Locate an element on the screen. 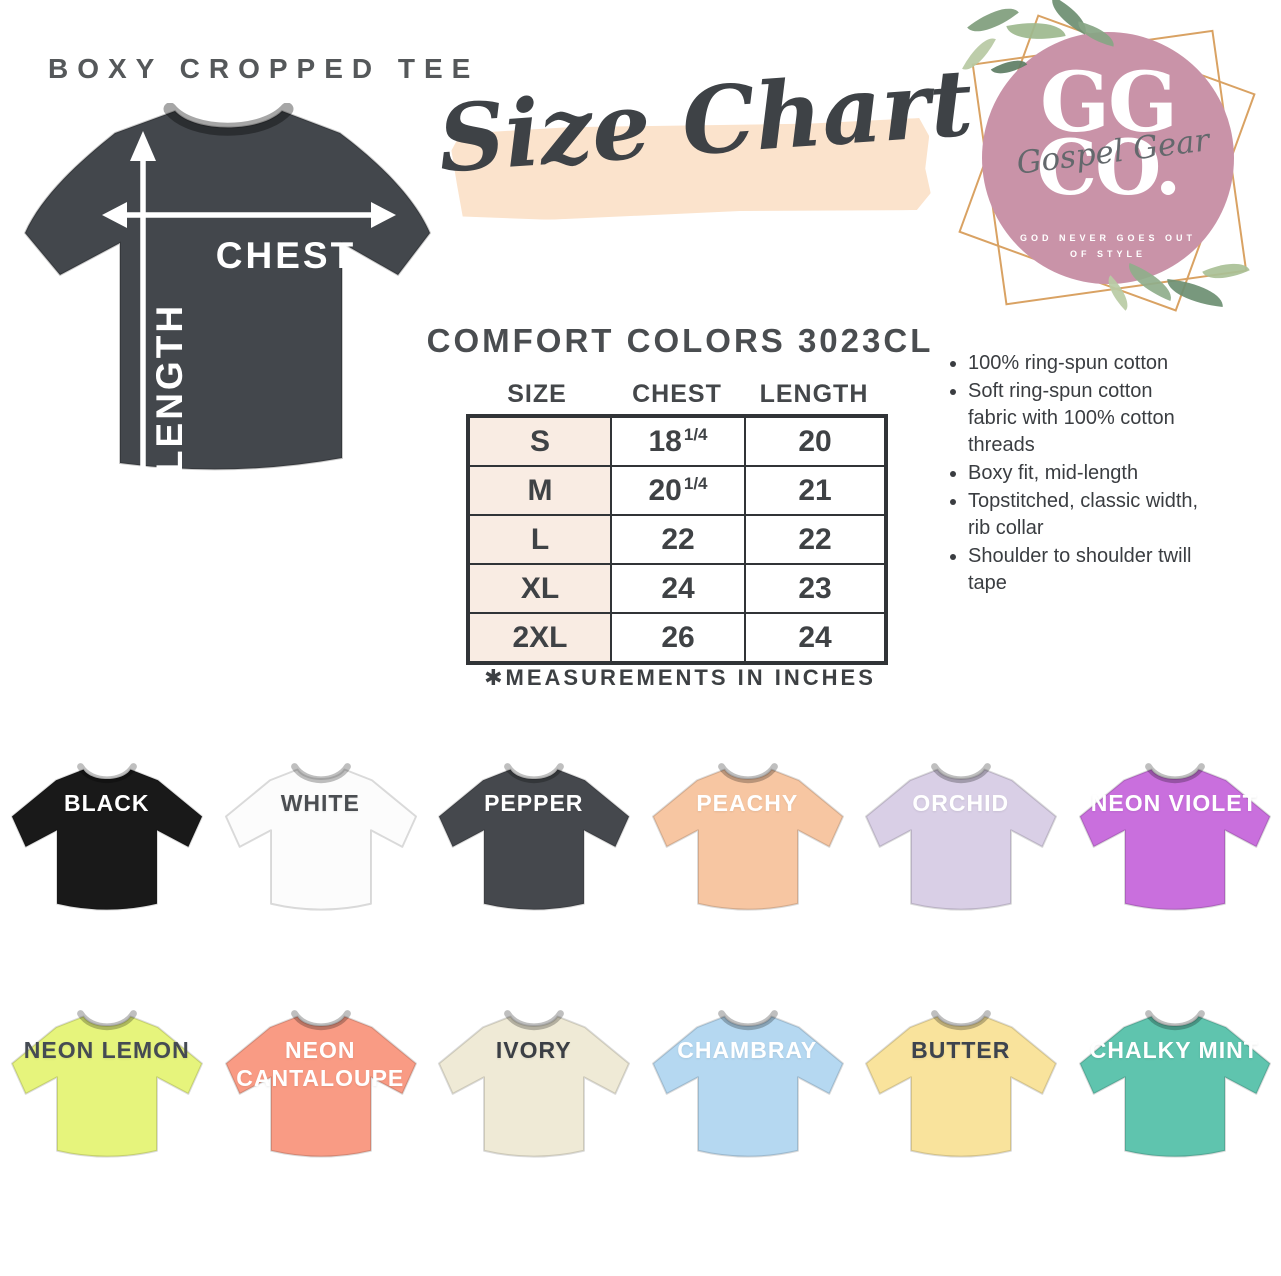  chest-cell: 24 is located at coordinates (678, 588).